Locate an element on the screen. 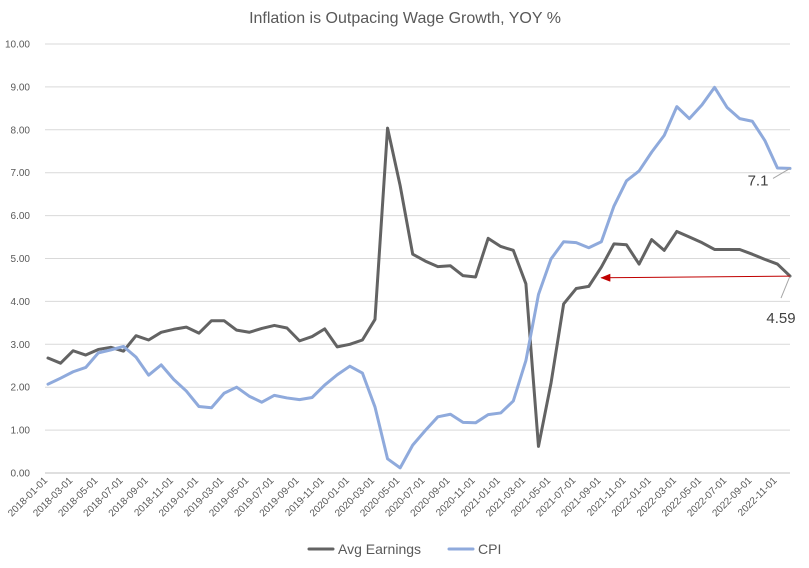 This screenshot has width=809, height=568. y-tick-label: 0.00 is located at coordinates (21, 474).